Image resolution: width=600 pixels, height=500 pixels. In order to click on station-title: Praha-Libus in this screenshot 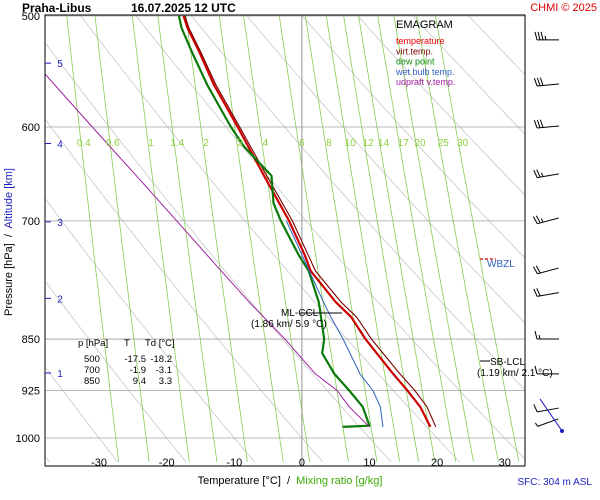, I will do `click(57, 8)`.